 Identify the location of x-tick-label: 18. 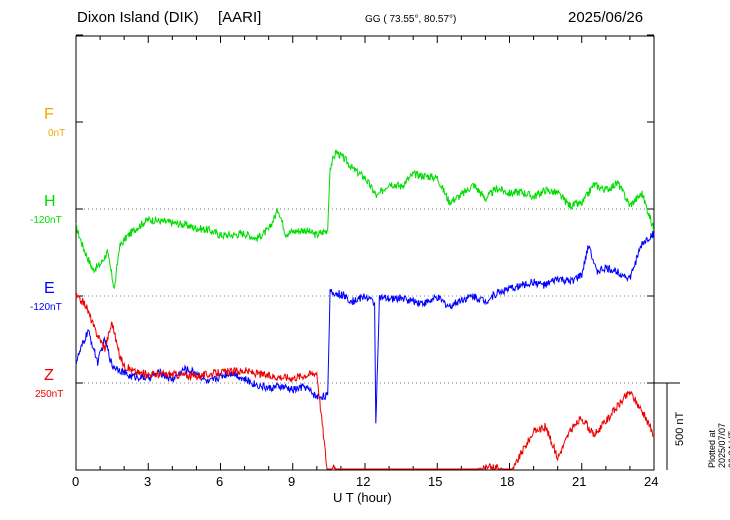
(507, 481).